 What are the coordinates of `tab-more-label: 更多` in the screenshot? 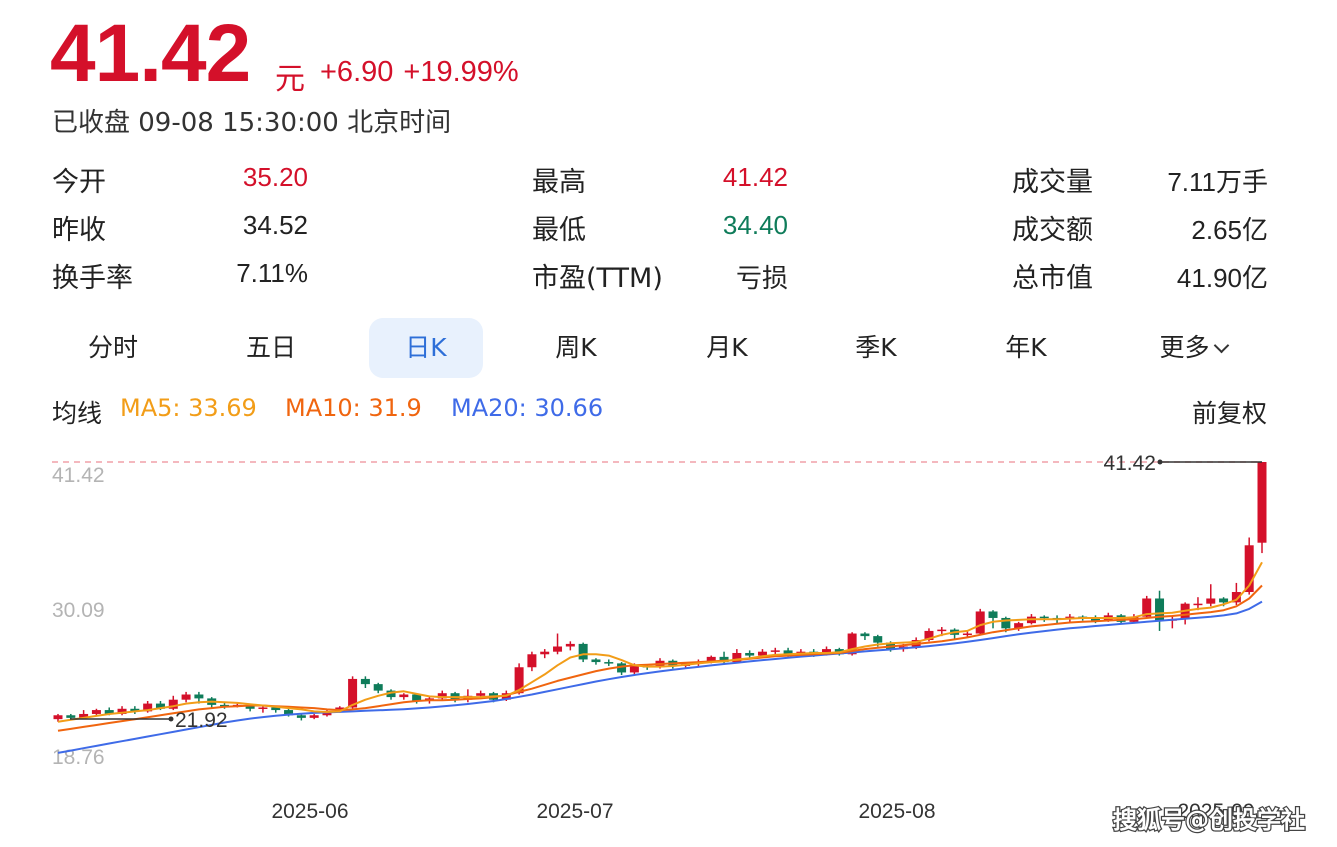 It's located at (1184, 347).